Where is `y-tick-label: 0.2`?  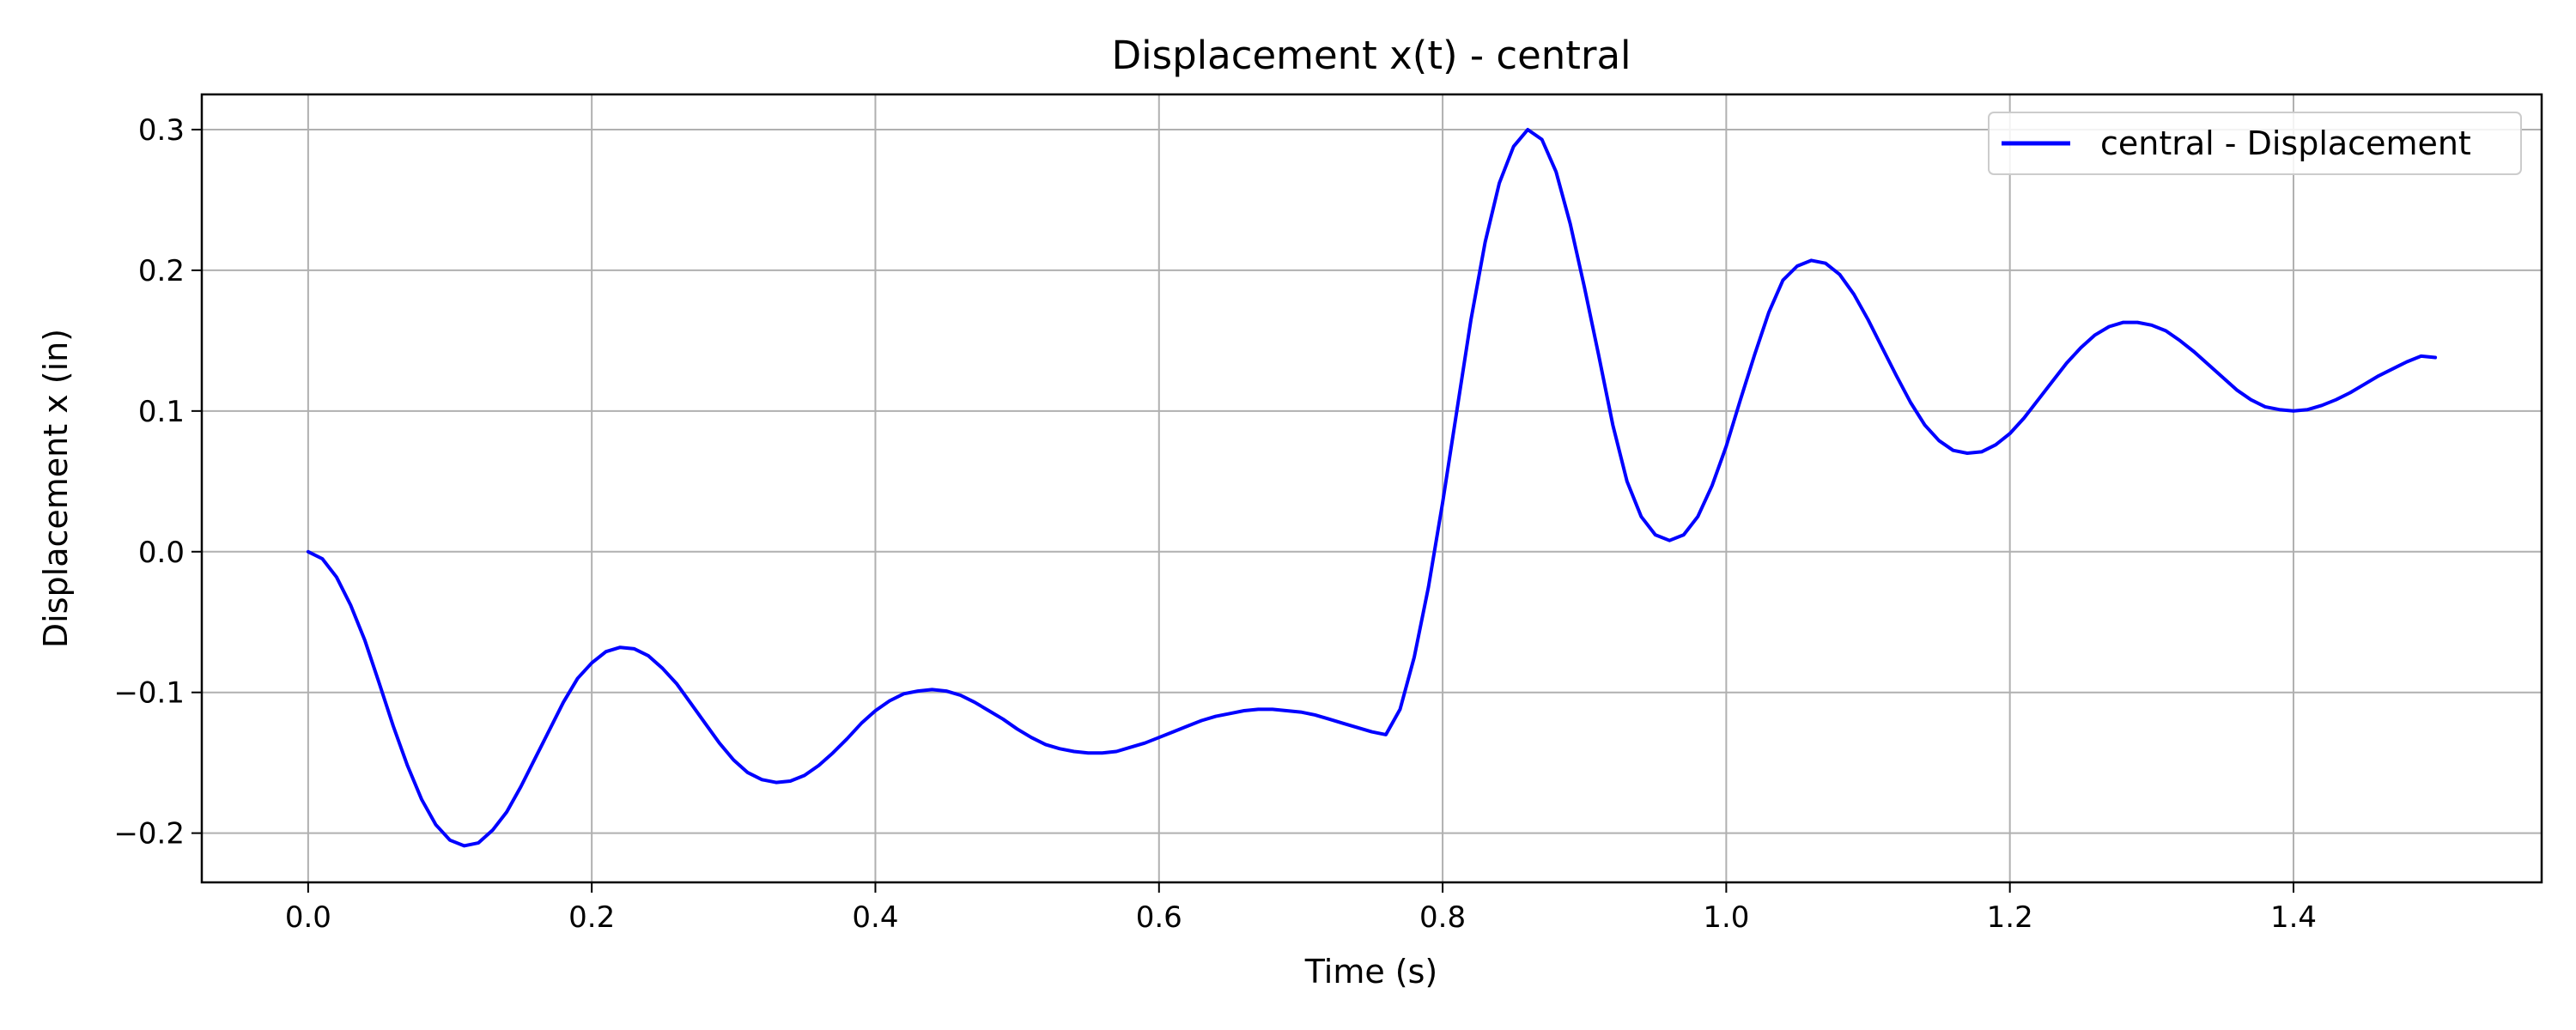
y-tick-label: 0.2 is located at coordinates (161, 271).